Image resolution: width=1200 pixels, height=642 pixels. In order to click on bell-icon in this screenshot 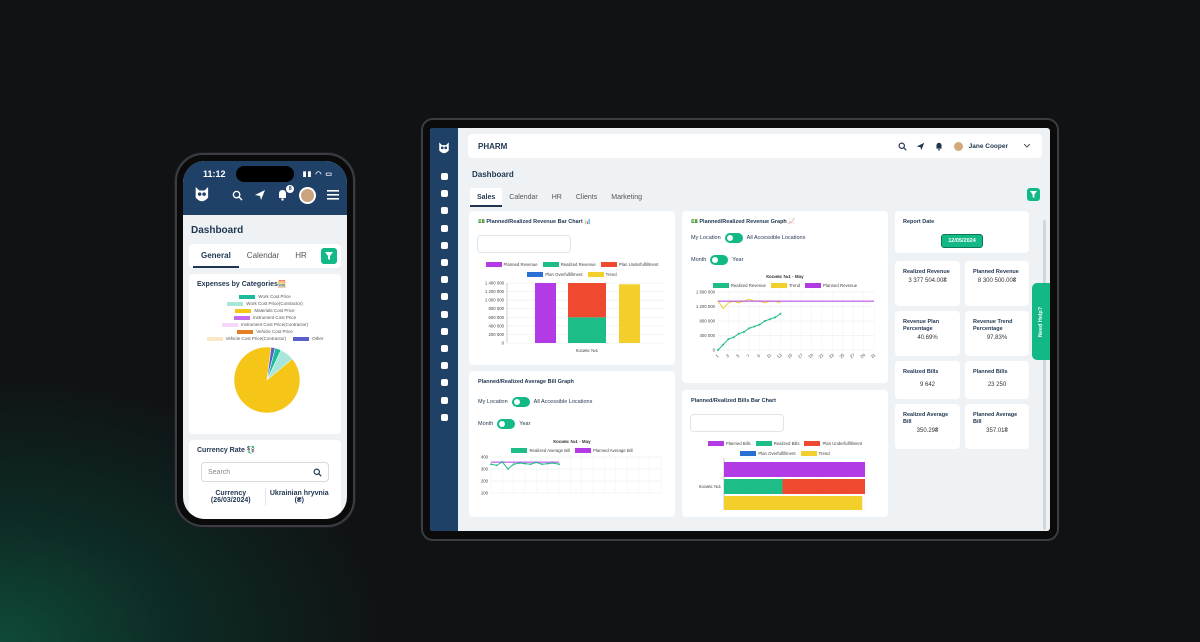, I will do `click(939, 146)`.